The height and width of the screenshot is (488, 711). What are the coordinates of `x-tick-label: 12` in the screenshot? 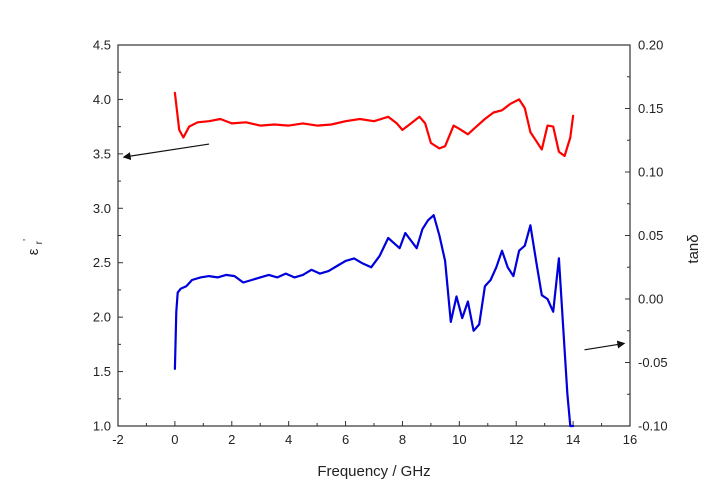 It's located at (516, 439).